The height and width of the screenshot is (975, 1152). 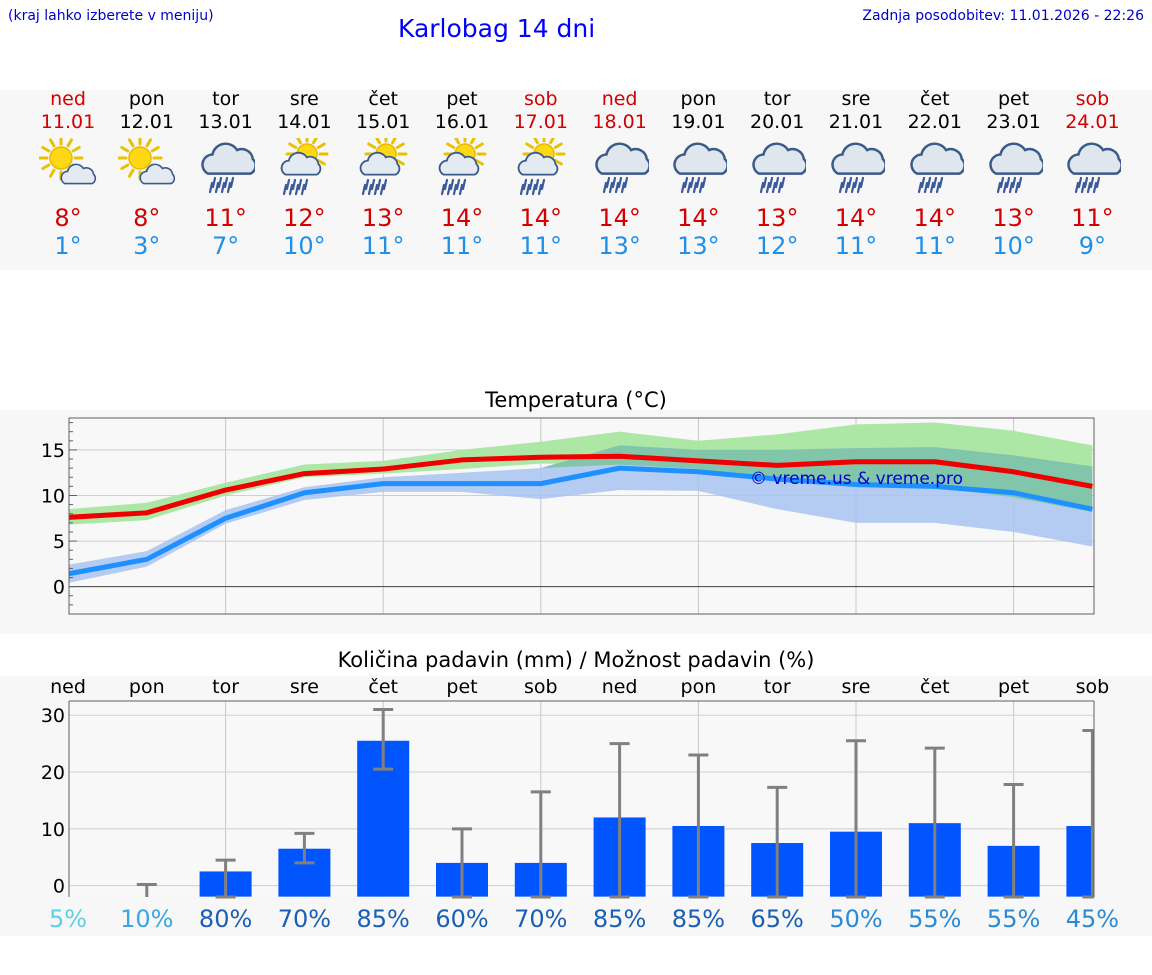 What do you see at coordinates (777, 122) in the screenshot?
I see `day-date: 20.01` at bounding box center [777, 122].